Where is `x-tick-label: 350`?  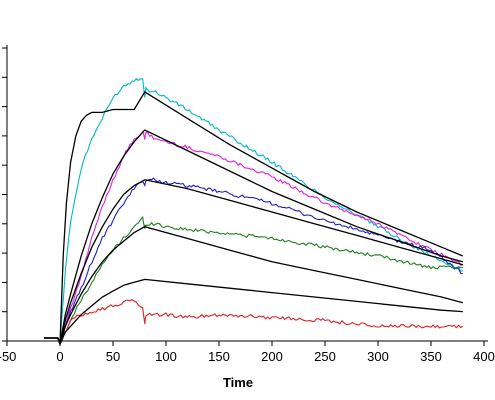 x-tick-label: 350 is located at coordinates (431, 356).